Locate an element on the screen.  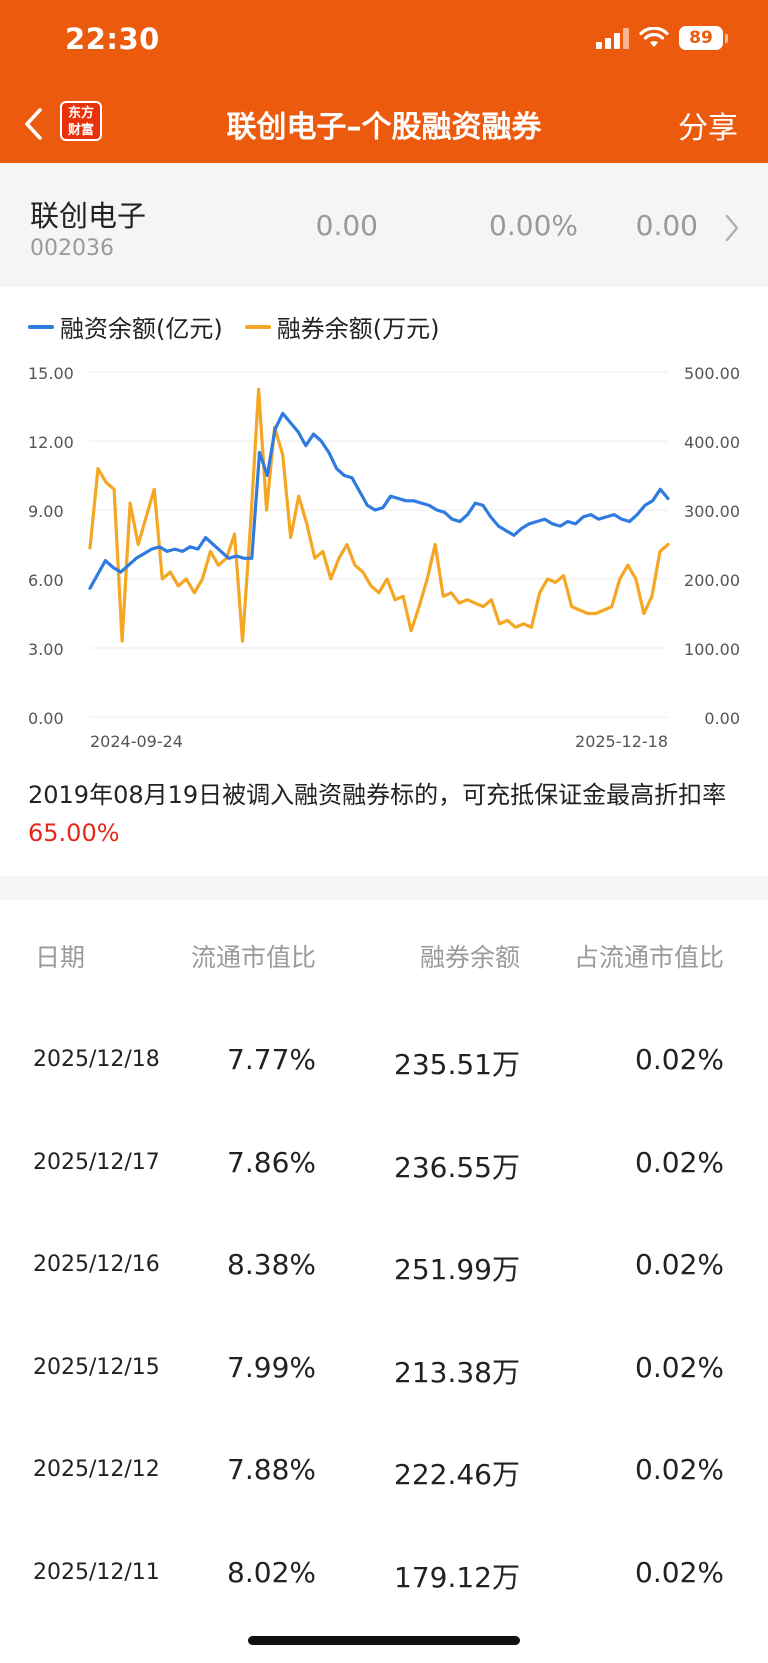
row-float-ratio: 8.02% is located at coordinates (271, 1572).